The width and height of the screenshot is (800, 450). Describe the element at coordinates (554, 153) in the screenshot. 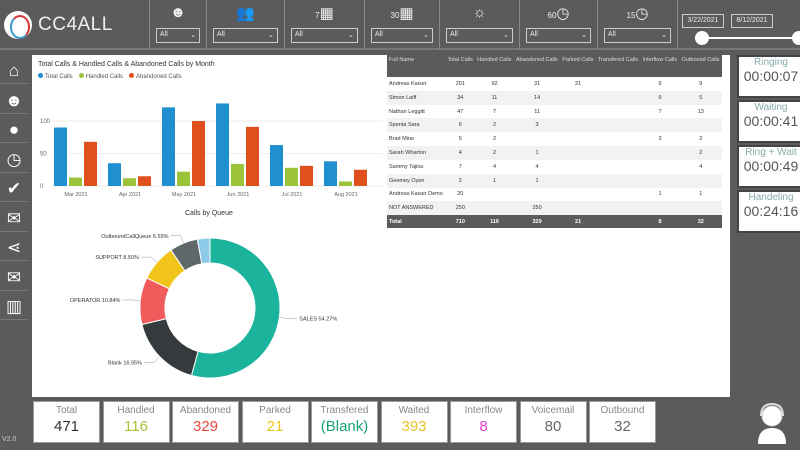

I see `table-row: Sarah Wharton 4 2 1 2` at that location.